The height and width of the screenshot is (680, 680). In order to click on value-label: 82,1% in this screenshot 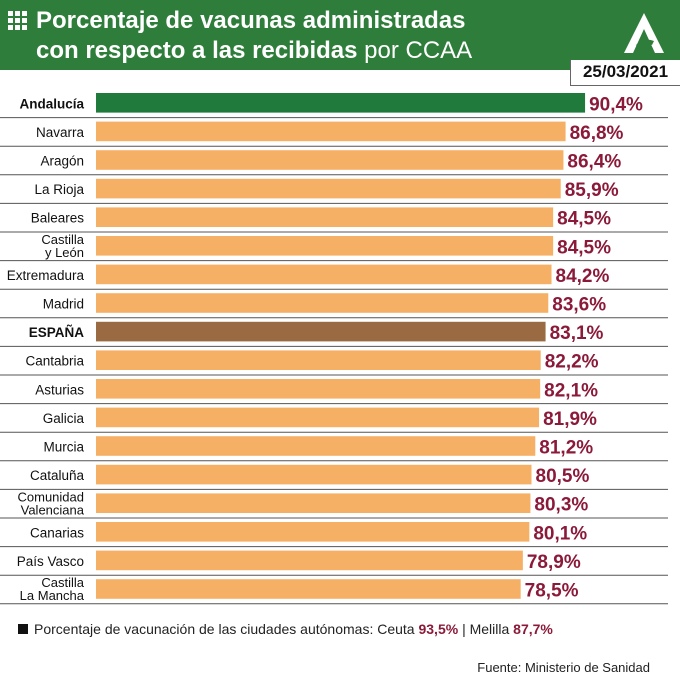, I will do `click(571, 390)`.